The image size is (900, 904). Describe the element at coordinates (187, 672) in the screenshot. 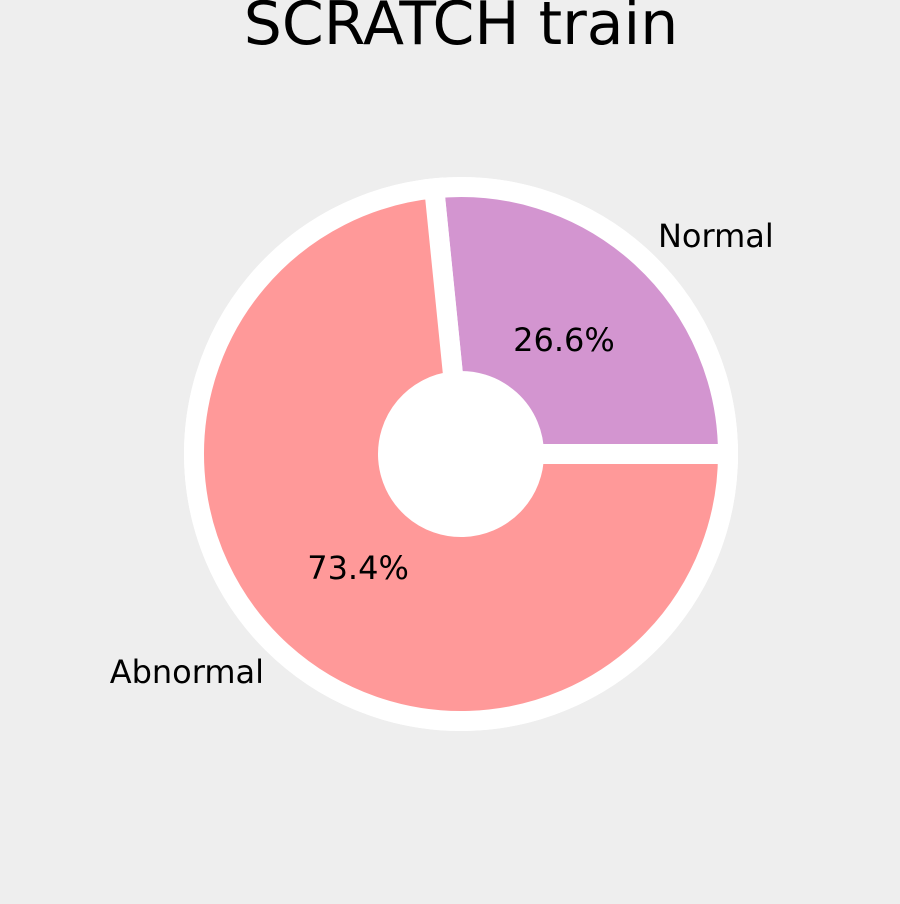

I see `category-label-abnormal: Abnormal` at that location.